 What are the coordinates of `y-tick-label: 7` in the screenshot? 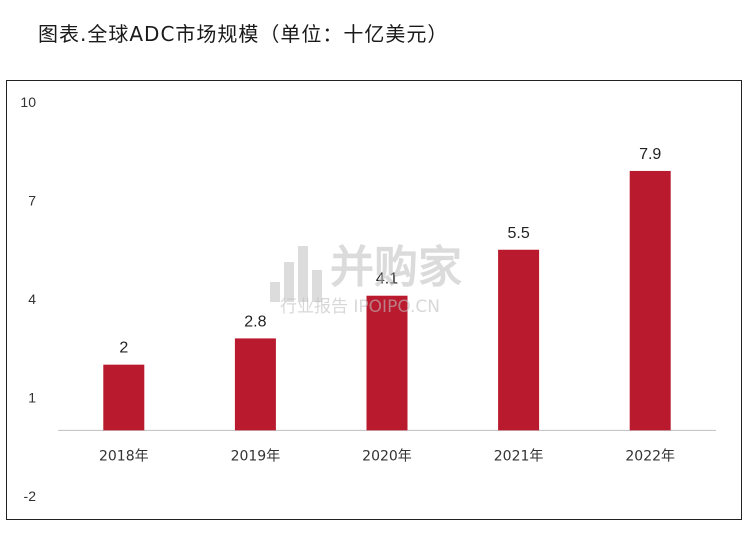 It's located at (32, 201).